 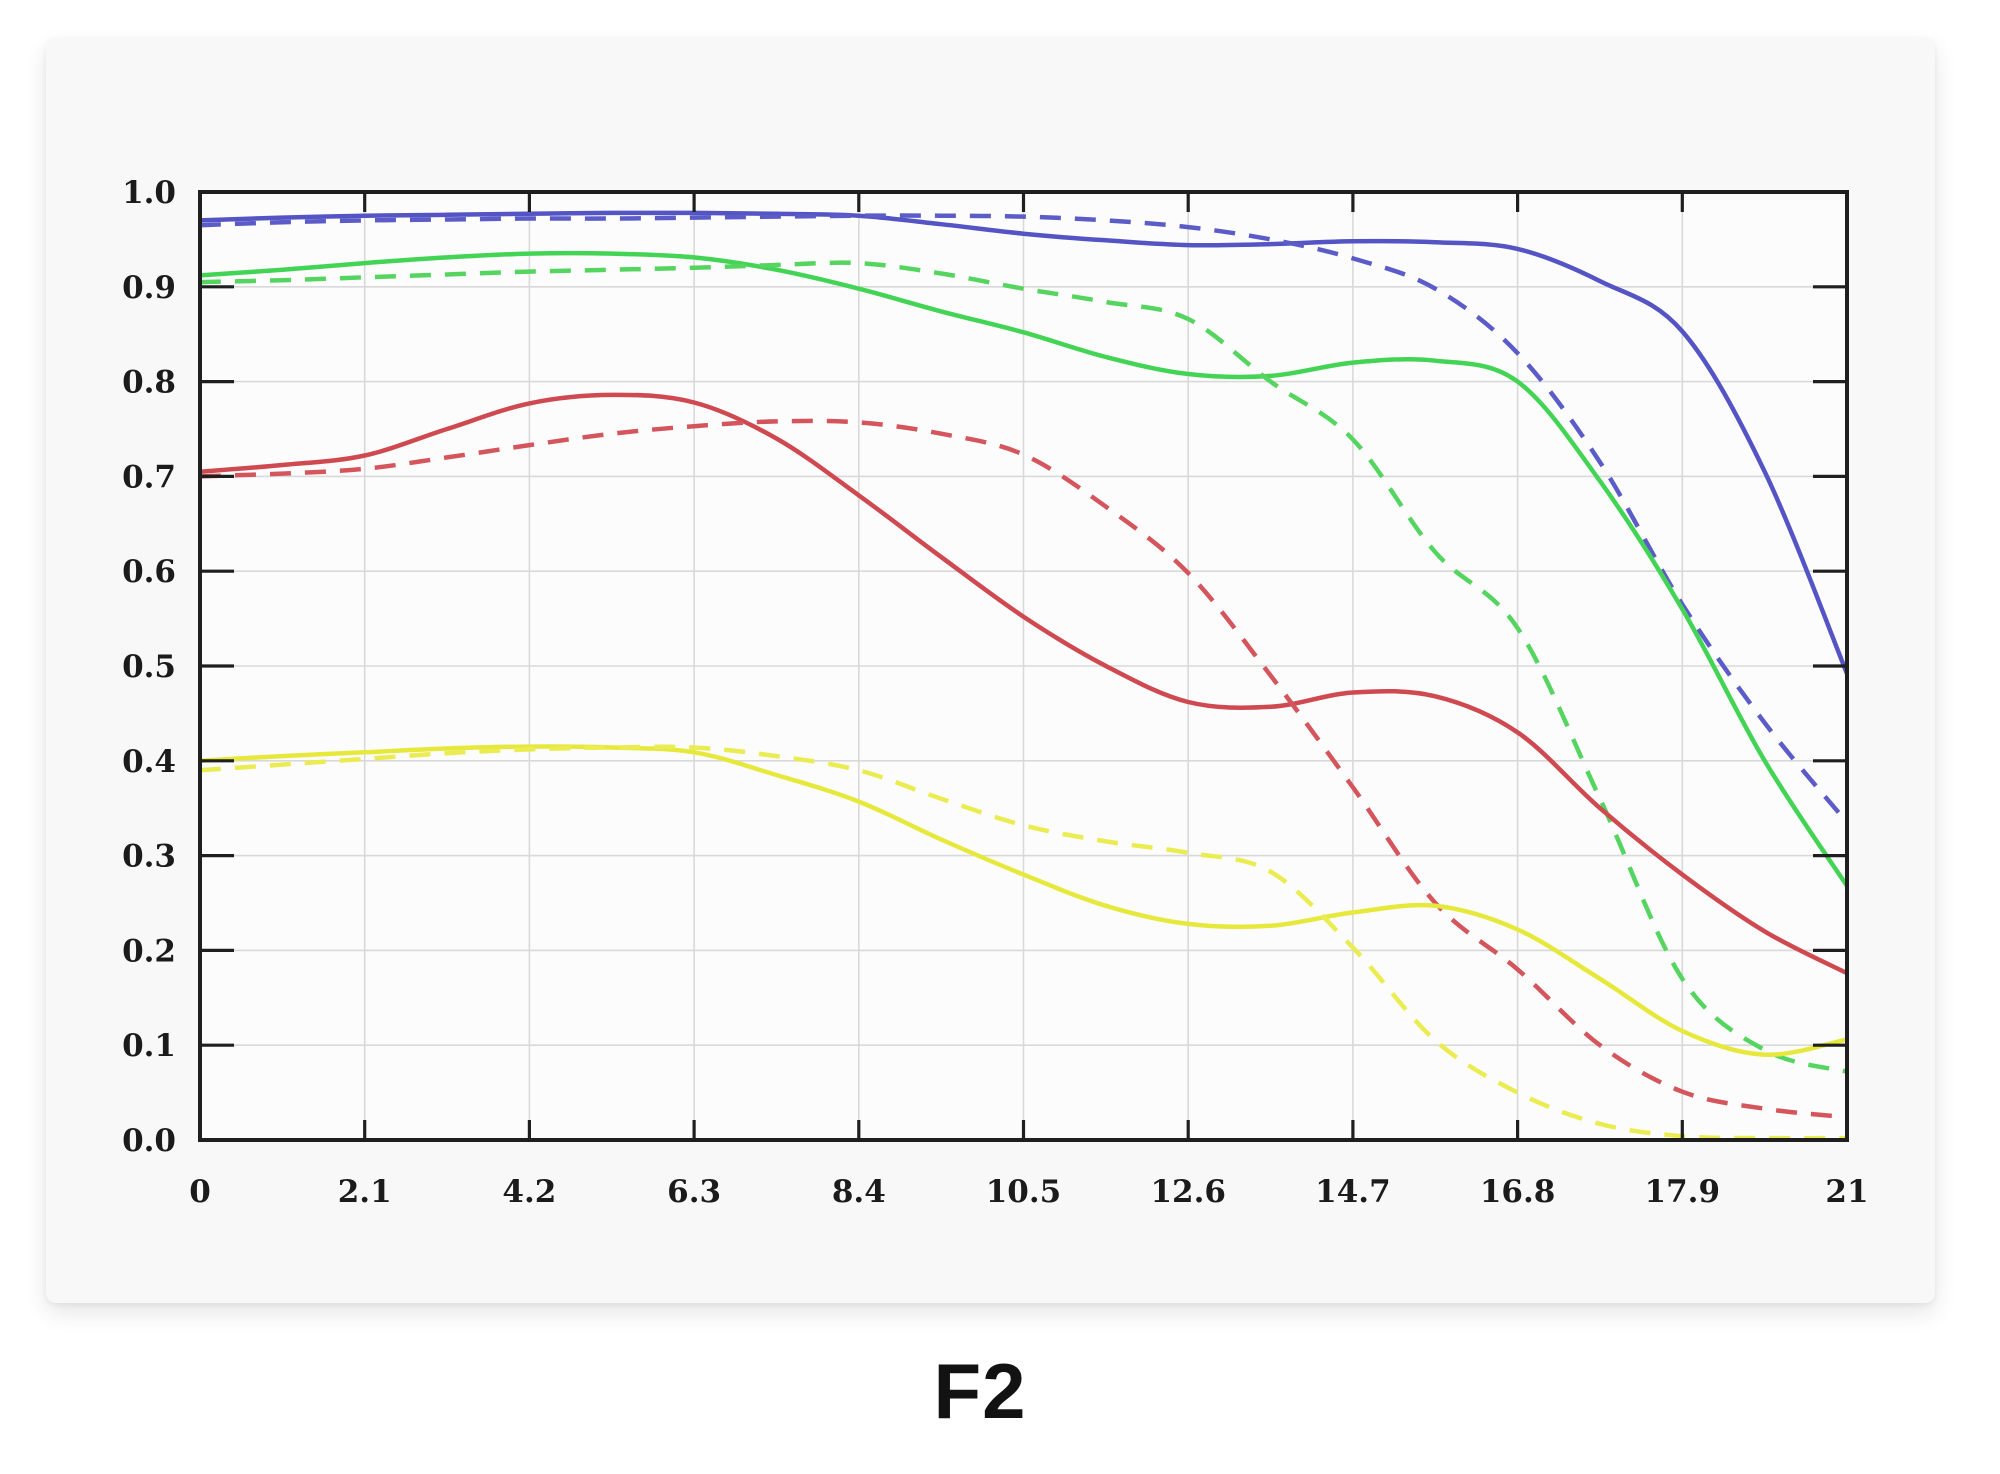 I want to click on x-axis-label: 14.7, so click(x=1353, y=1192).